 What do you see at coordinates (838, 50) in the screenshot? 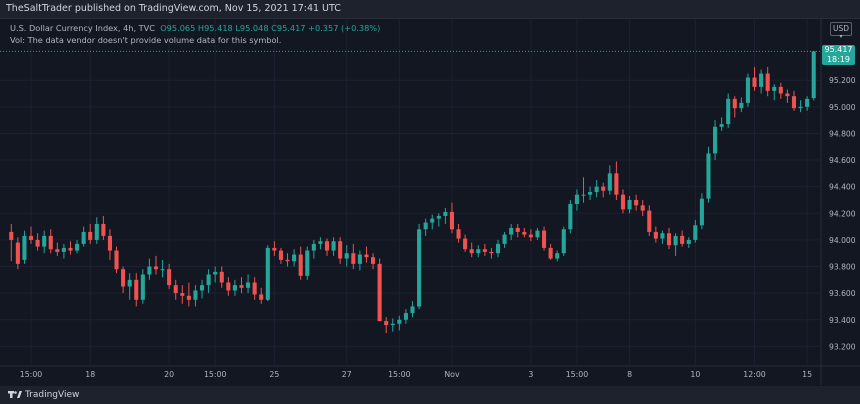
I see `last-price-value: 95.417` at bounding box center [838, 50].